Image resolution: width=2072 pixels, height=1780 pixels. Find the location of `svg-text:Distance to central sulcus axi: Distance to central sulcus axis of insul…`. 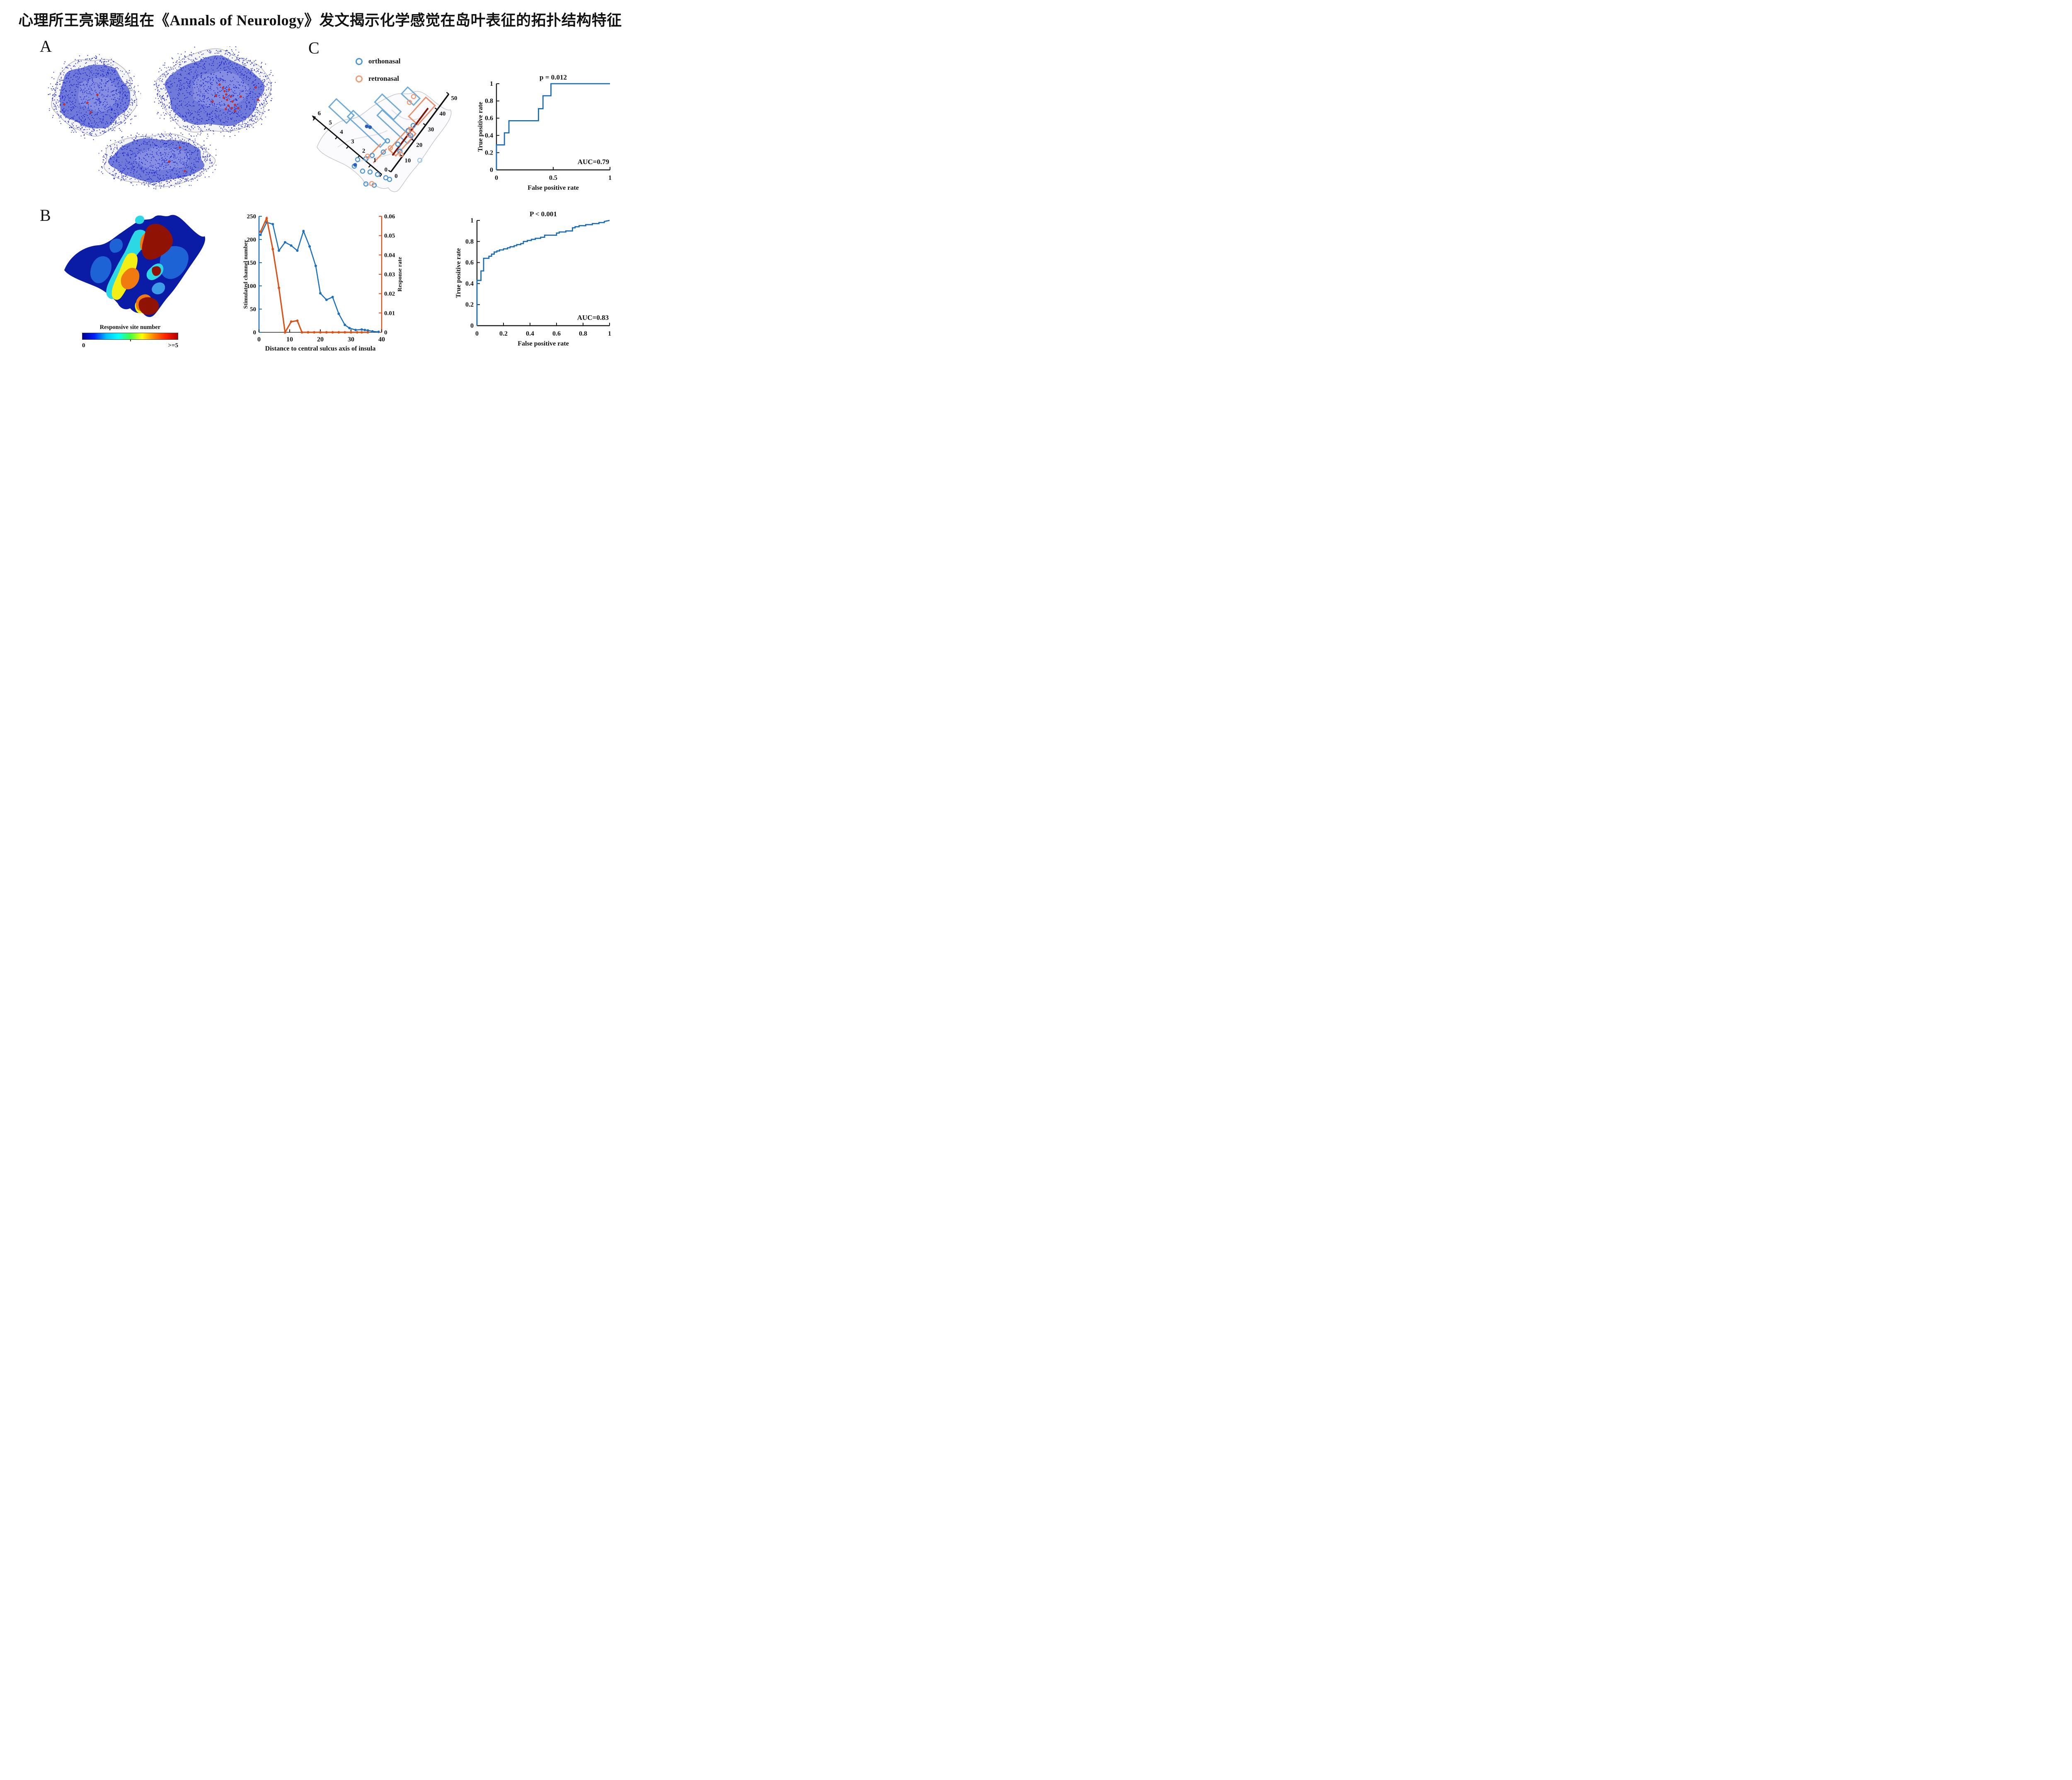

svg-text:Distance to central sulcus axi: Distance to central sulcus axis of insul… is located at coordinates (320, 348).